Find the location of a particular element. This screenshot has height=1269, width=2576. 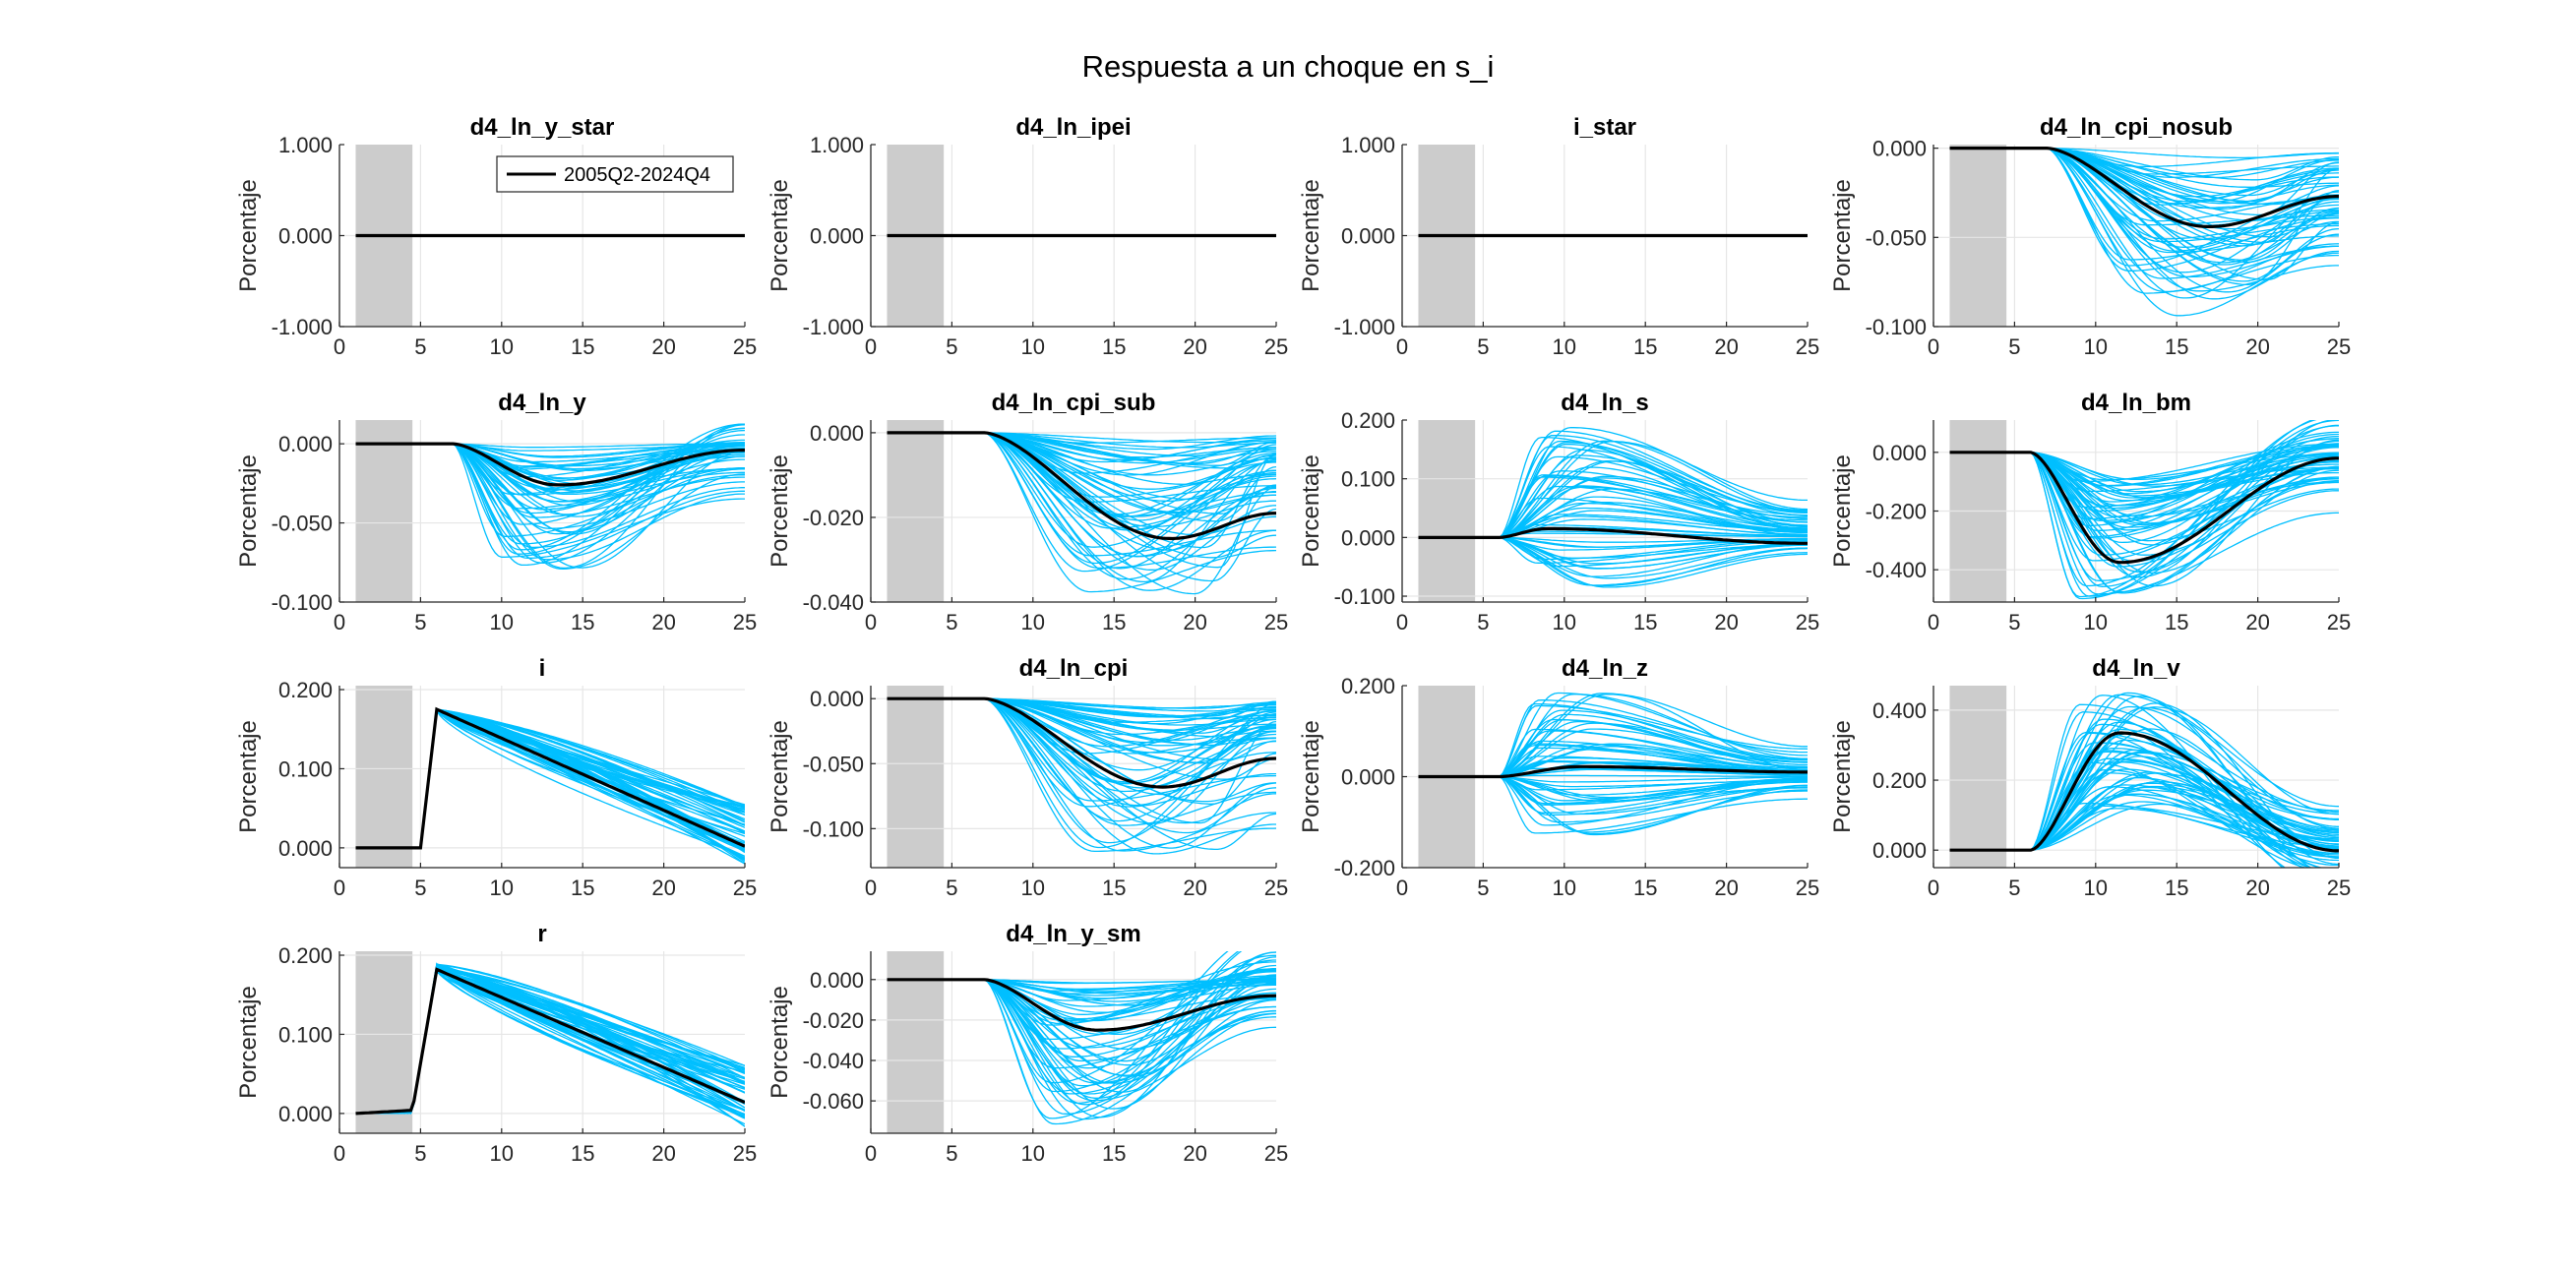

y-tick-label: 1.000 is located at coordinates (1368, 145).